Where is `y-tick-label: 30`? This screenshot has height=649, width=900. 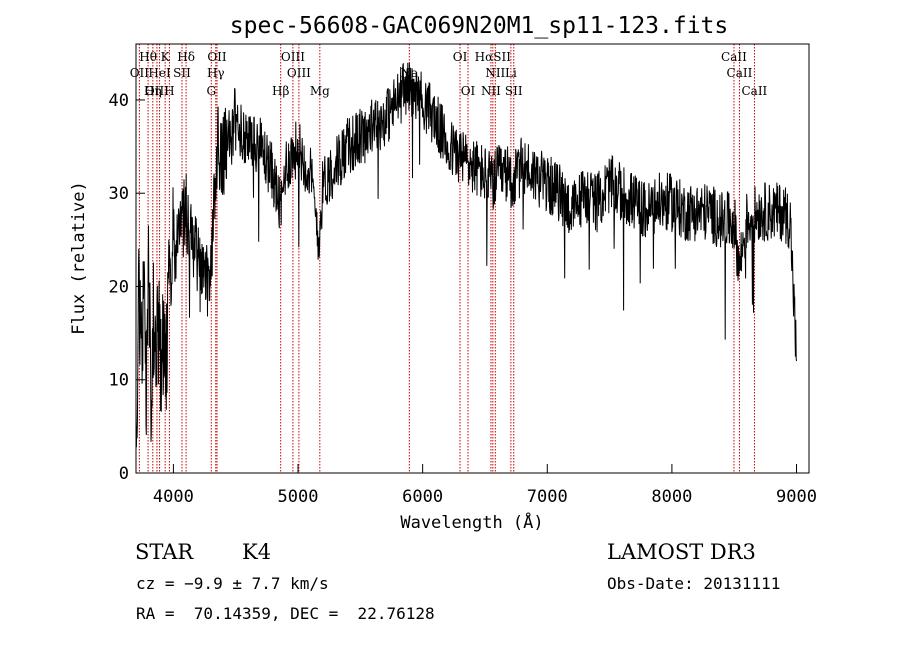 y-tick-label: 30 is located at coordinates (119, 194).